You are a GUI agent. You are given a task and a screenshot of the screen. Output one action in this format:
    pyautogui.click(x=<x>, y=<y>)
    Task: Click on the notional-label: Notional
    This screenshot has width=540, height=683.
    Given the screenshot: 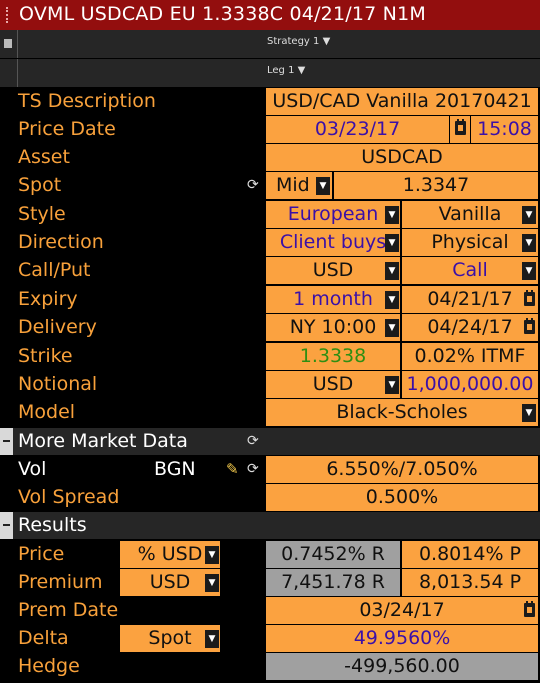 What is the action you would take?
    pyautogui.click(x=58, y=384)
    